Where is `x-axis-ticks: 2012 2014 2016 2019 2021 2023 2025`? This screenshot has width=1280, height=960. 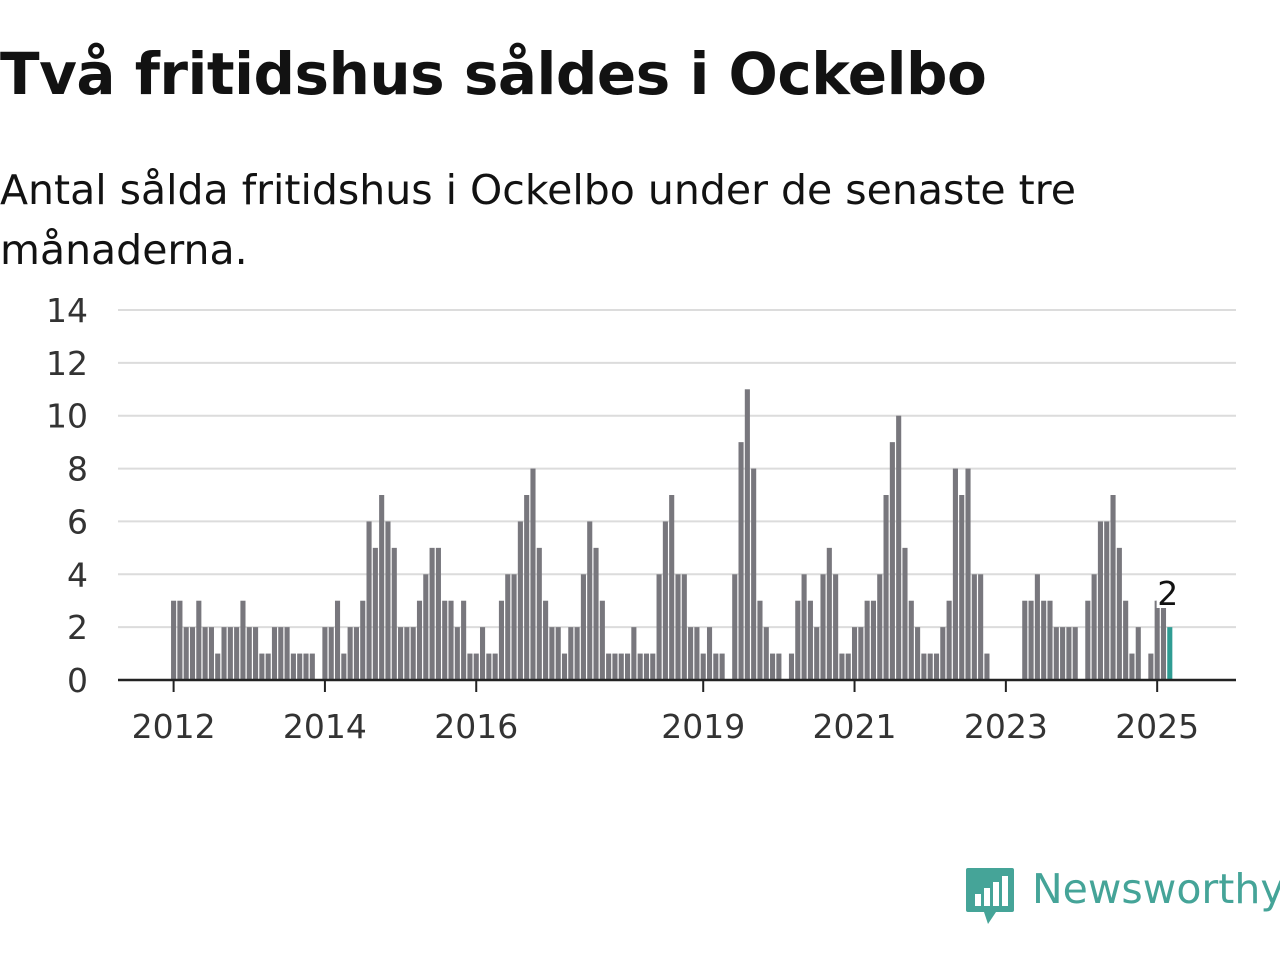 x-axis-ticks: 2012 2014 2016 2019 2021 2023 2025 is located at coordinates (665, 713).